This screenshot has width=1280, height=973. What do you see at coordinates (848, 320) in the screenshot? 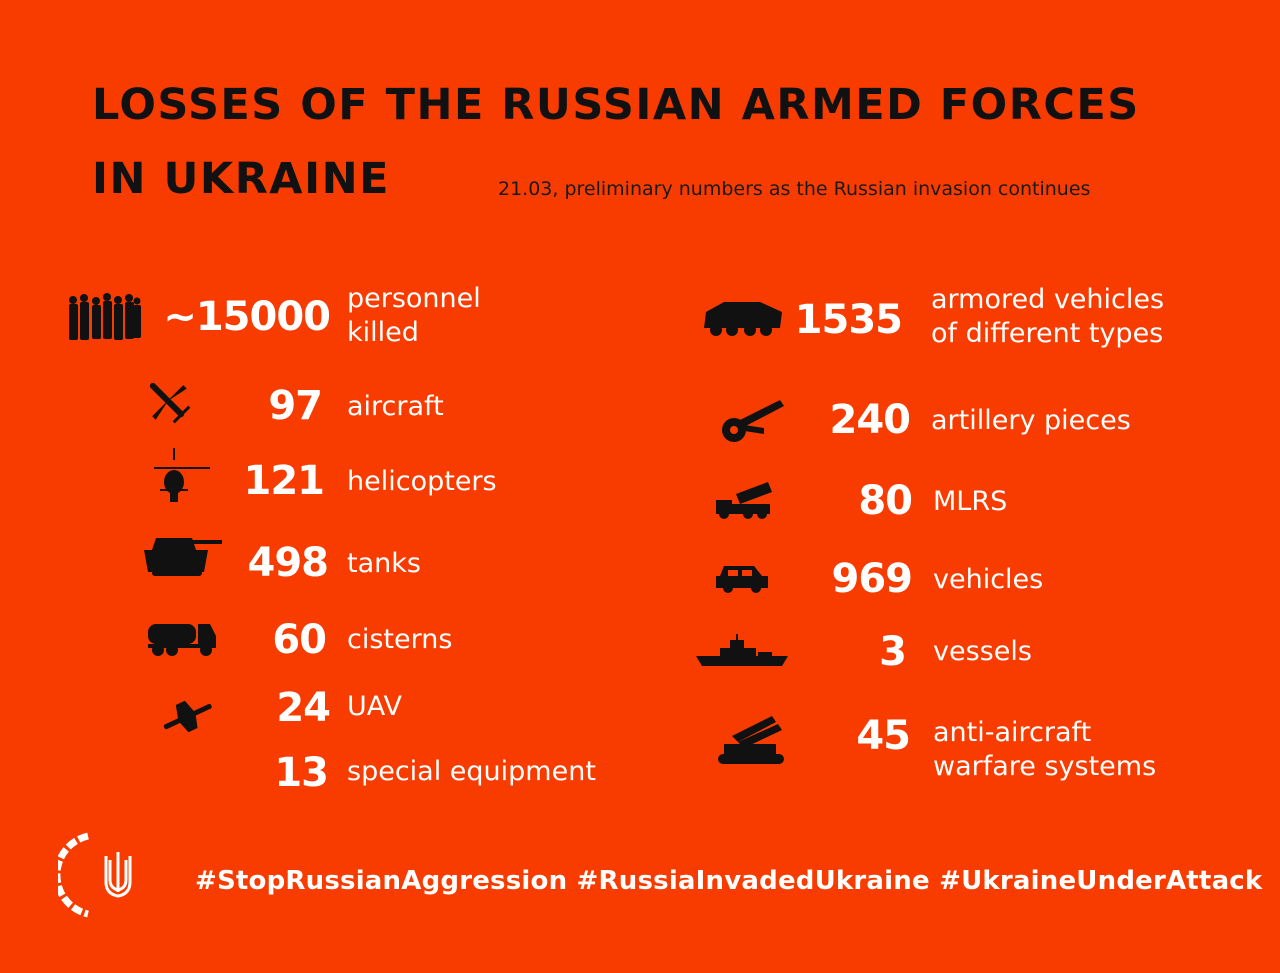
I see `armored-vehicles-value: 1535` at bounding box center [848, 320].